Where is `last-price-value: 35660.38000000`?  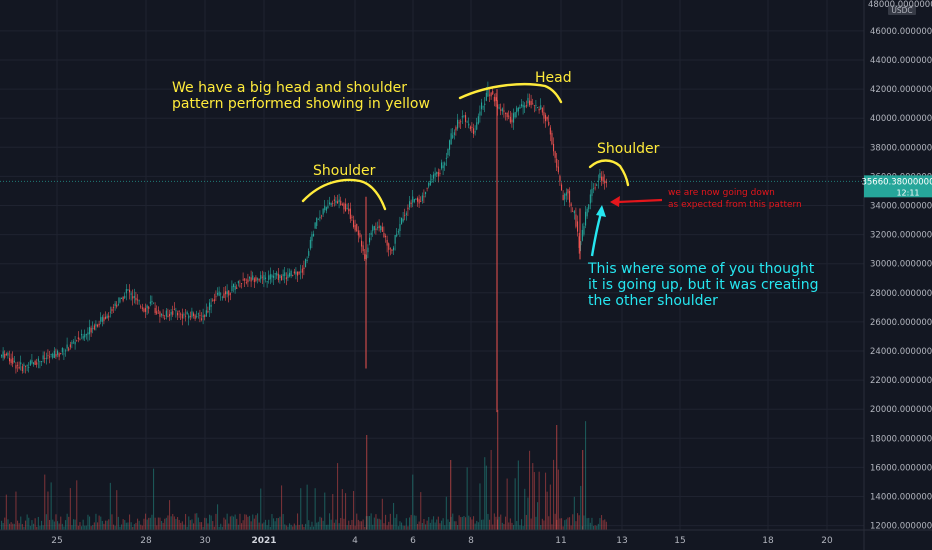
last-price-value: 35660.38000000 is located at coordinates (896, 182).